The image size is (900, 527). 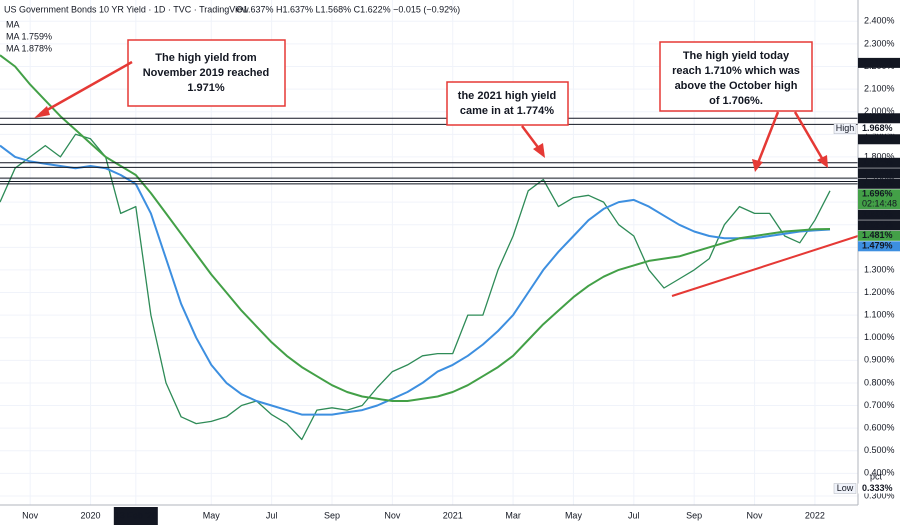 I want to click on annotation-text: 1.971%, so click(x=206, y=88).